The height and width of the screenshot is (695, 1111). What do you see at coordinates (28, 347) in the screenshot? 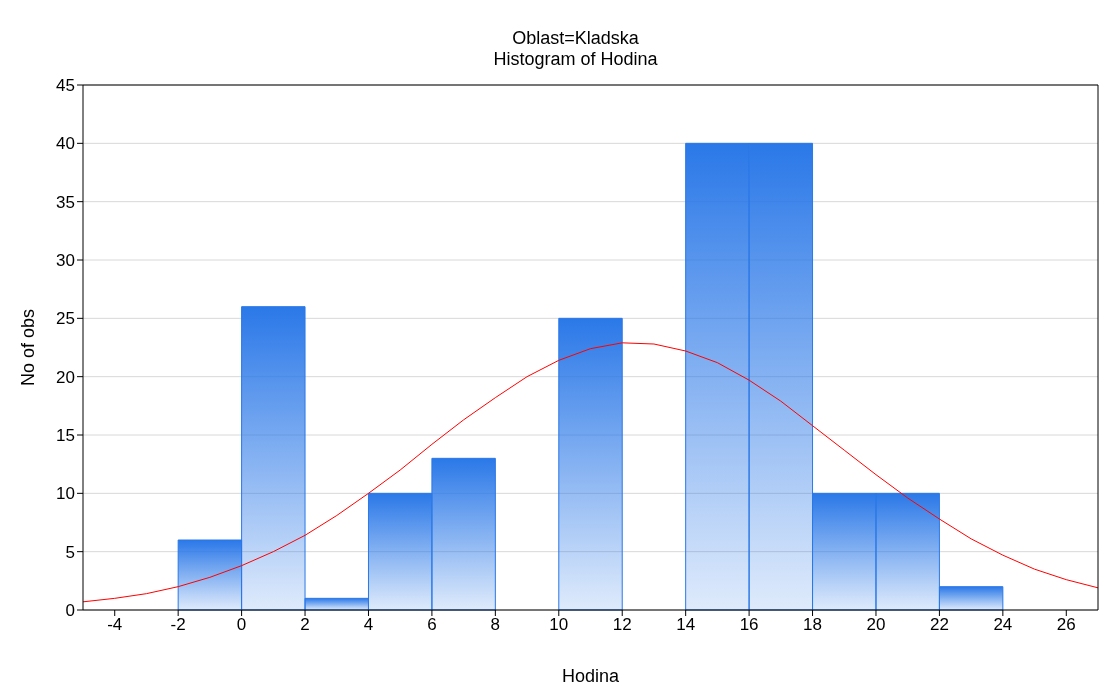
I see `y-axis-title: No of obs` at bounding box center [28, 347].